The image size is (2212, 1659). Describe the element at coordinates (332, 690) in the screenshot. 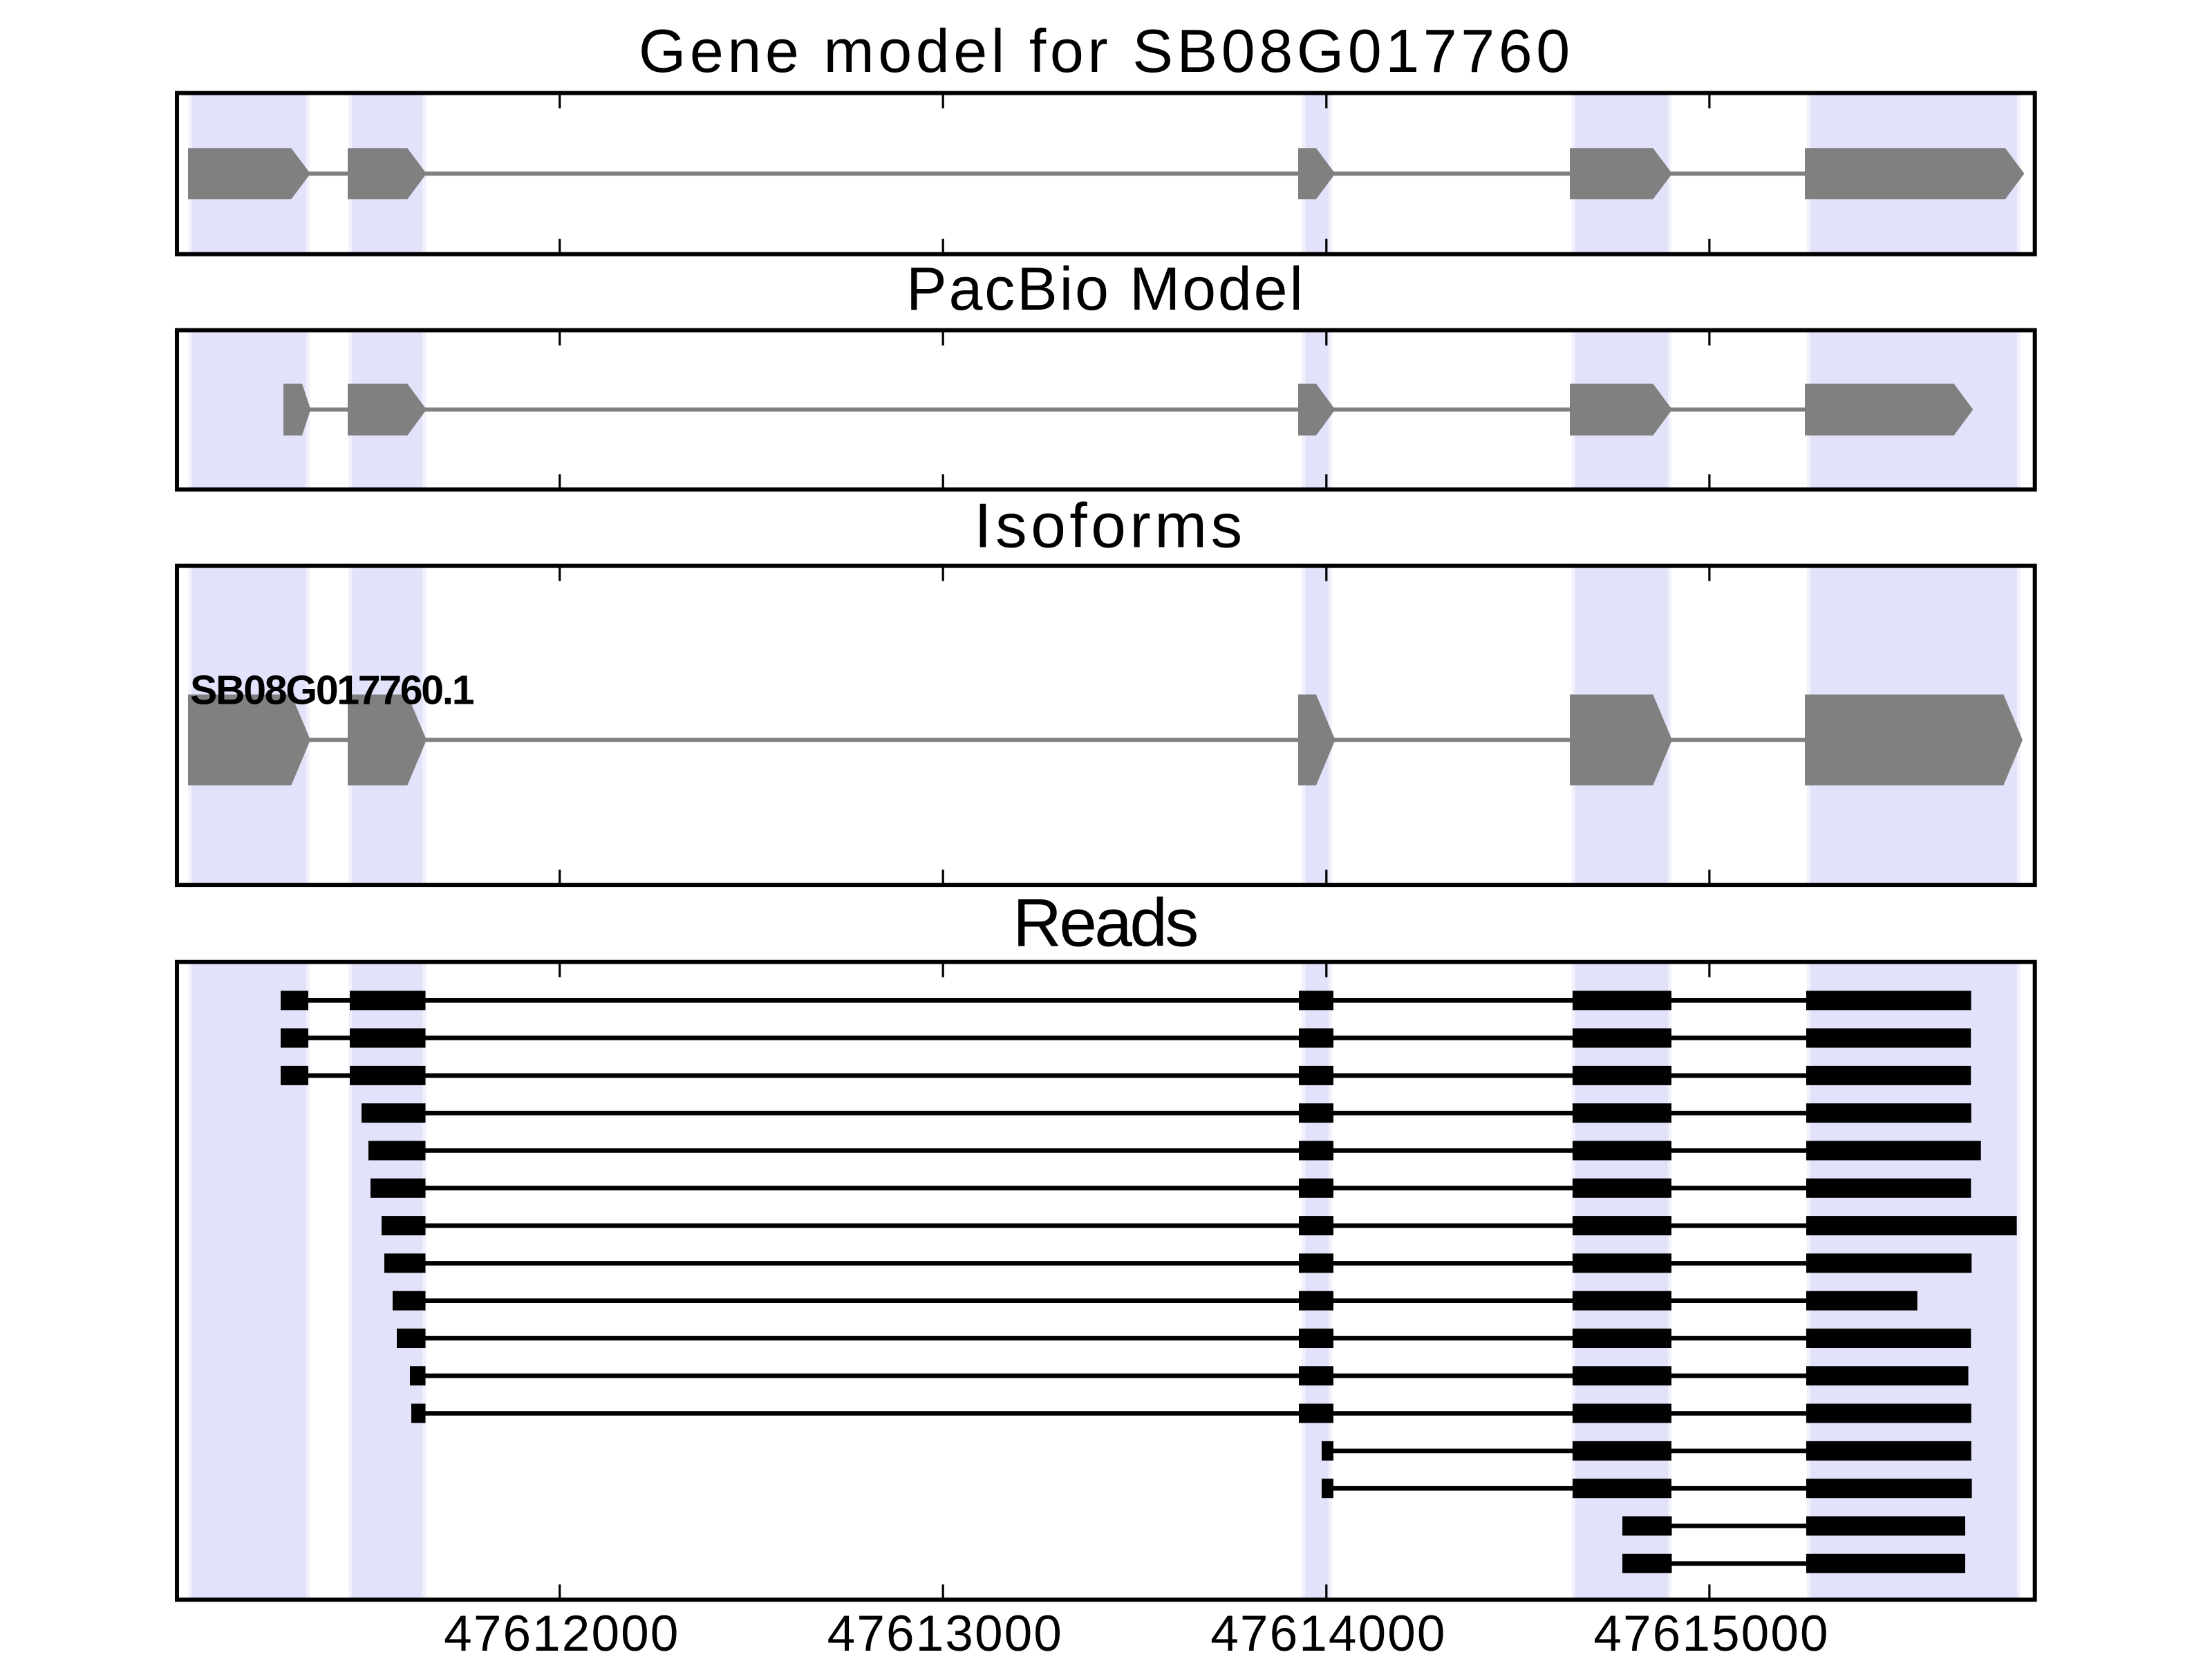

I see `svg-text: SB08G017760.1` at that location.